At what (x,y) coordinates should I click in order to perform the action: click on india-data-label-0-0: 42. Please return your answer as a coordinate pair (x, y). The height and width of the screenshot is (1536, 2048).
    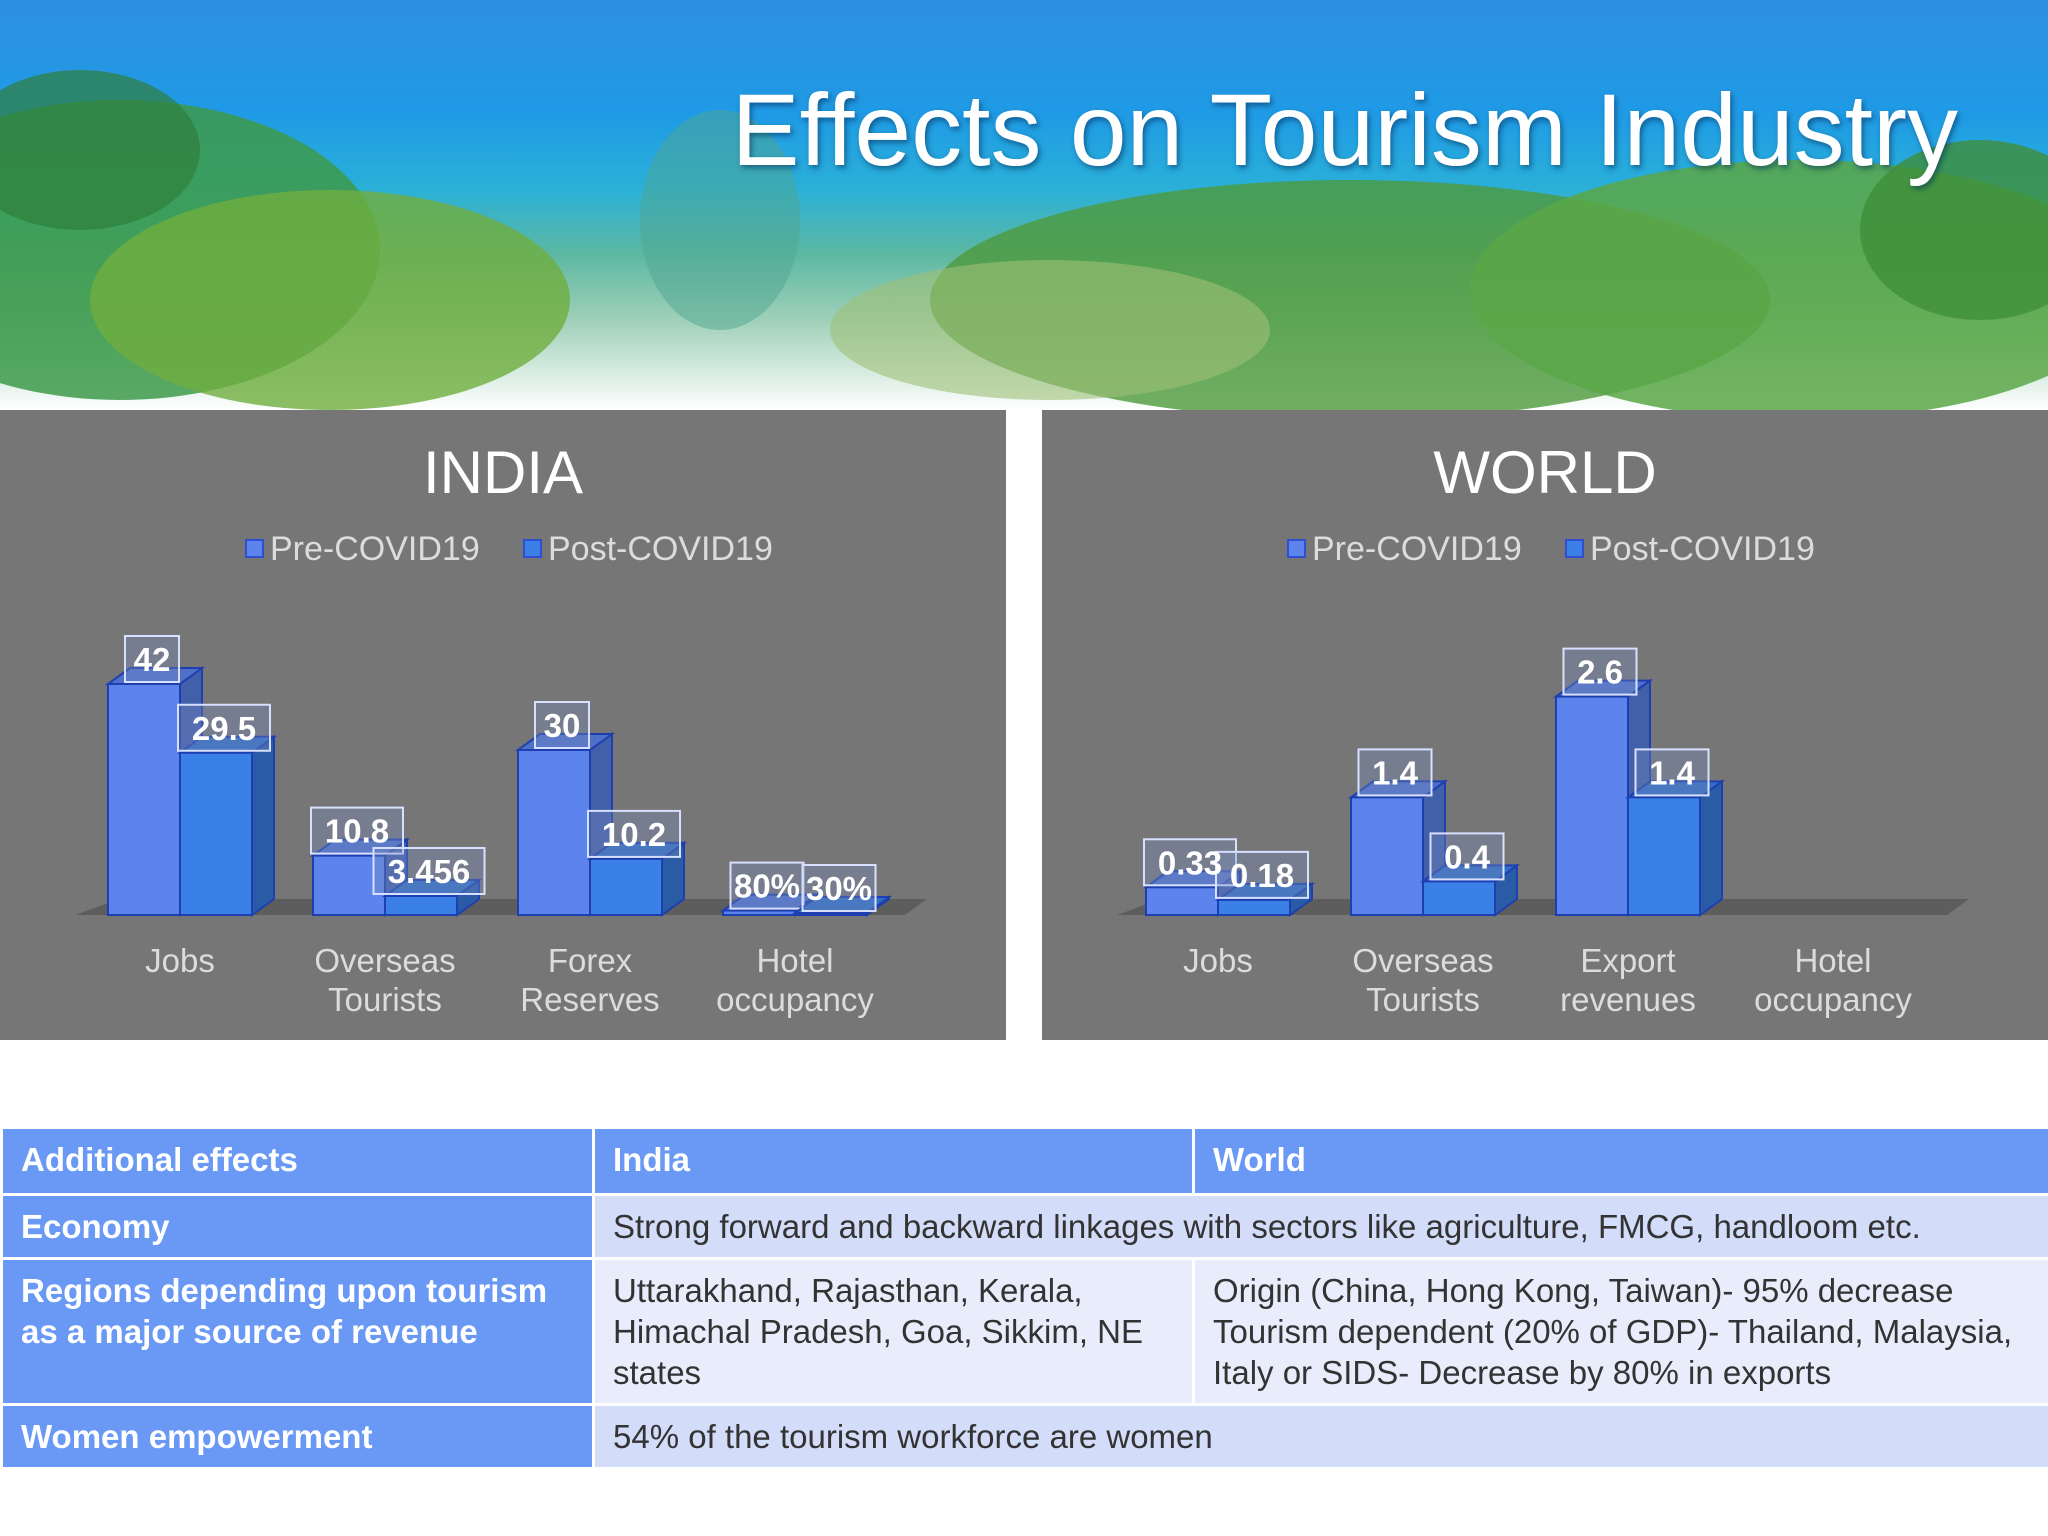
    Looking at the image, I should click on (152, 659).